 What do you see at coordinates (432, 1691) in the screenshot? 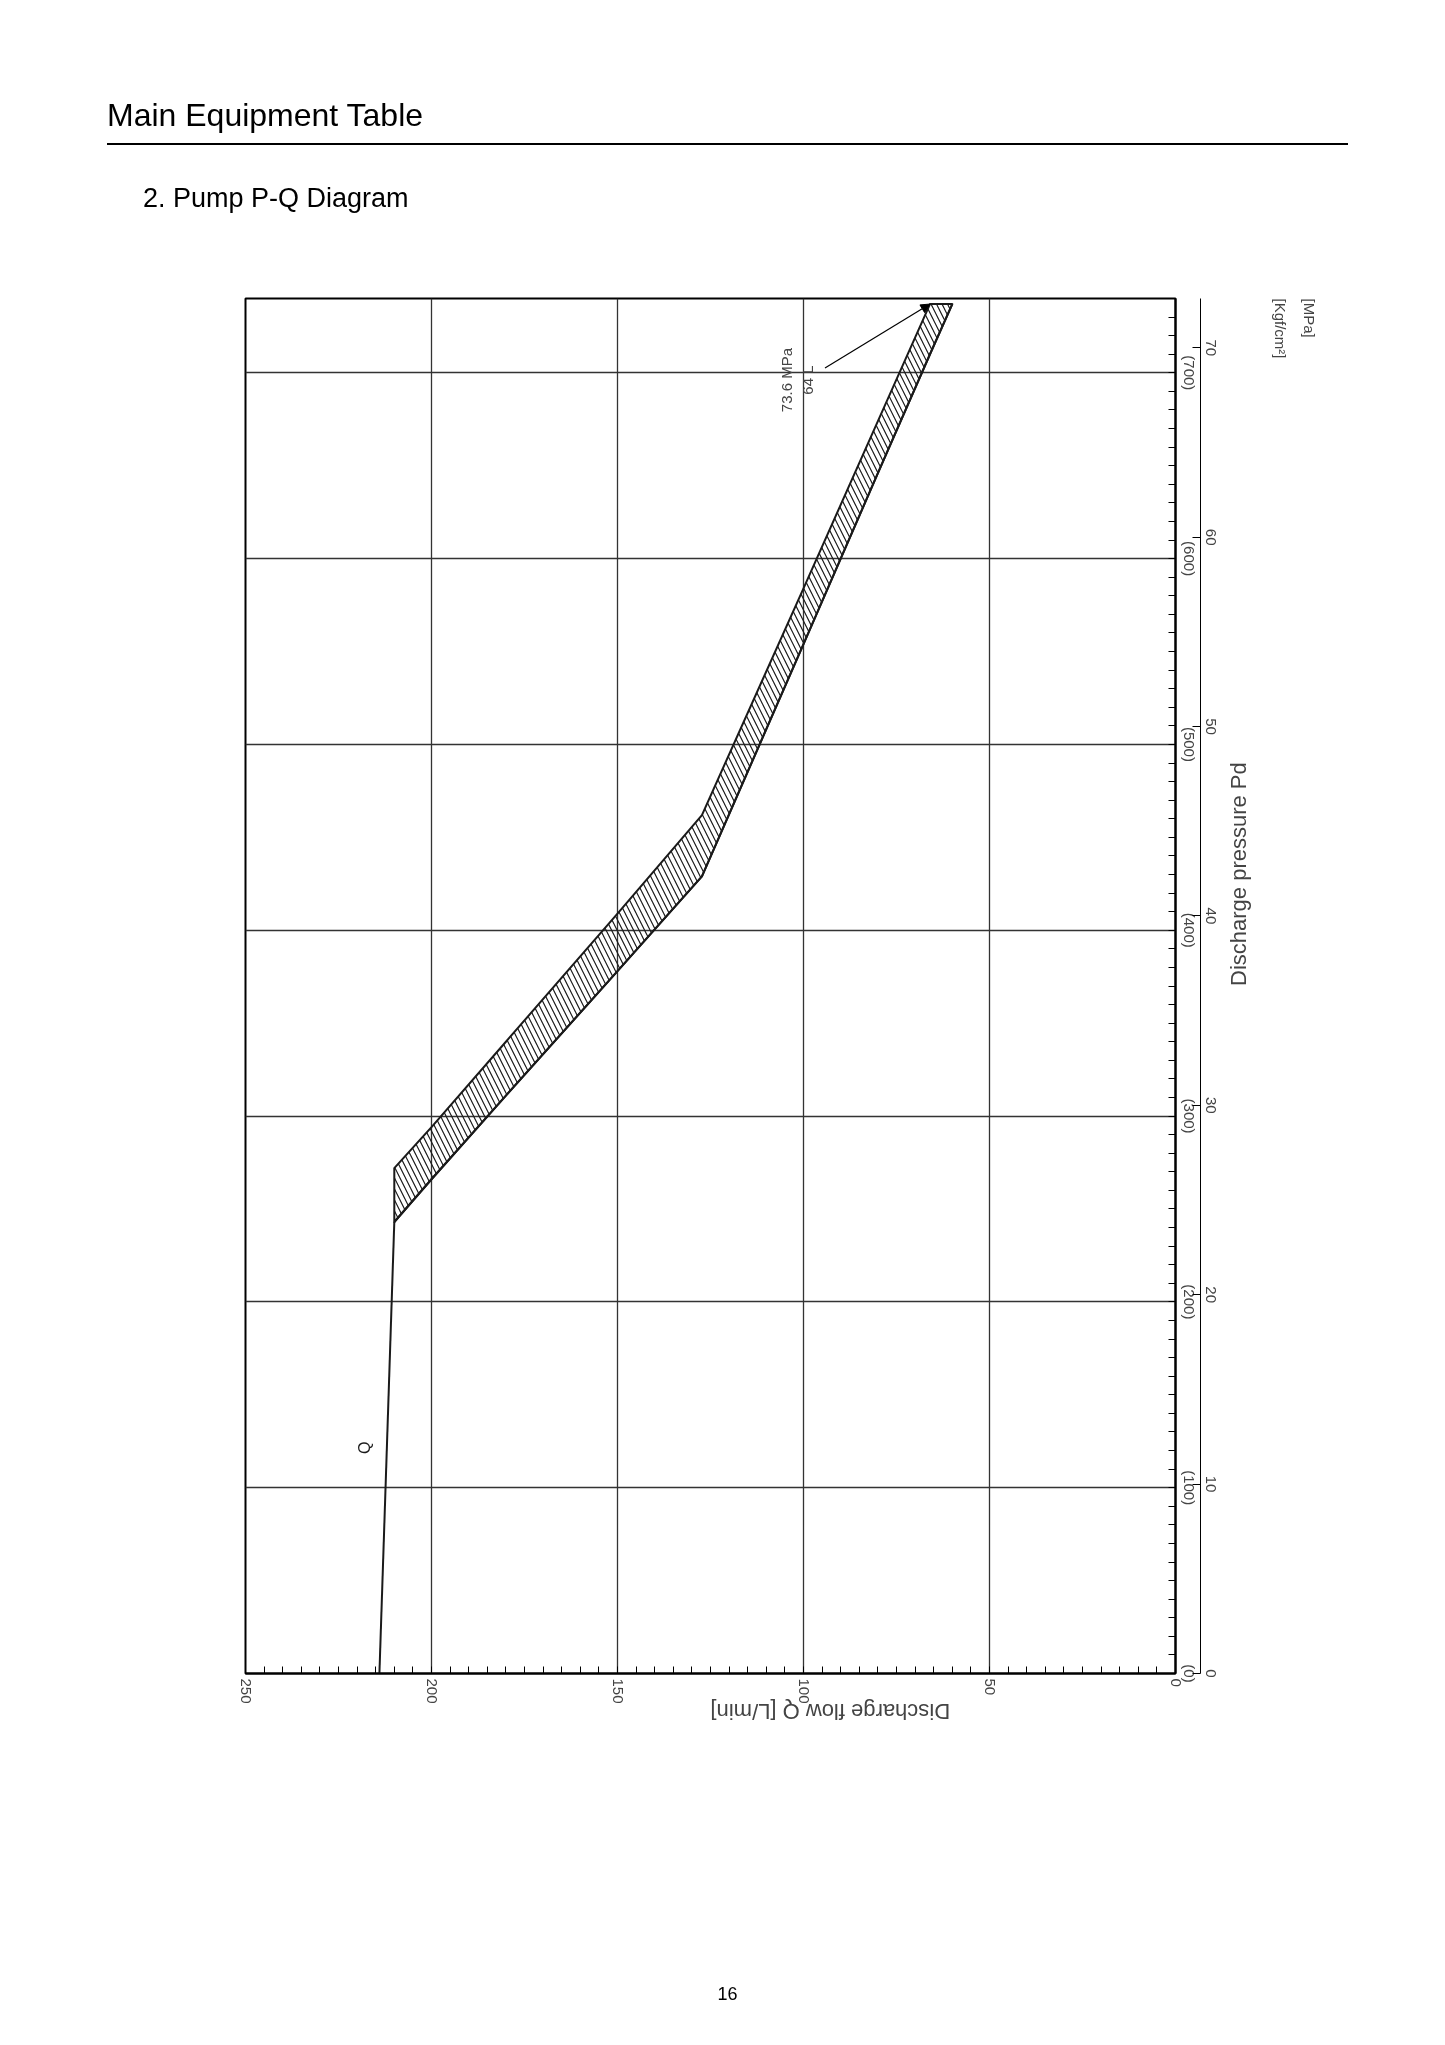
I see `x-tick-label: 200` at bounding box center [432, 1691].